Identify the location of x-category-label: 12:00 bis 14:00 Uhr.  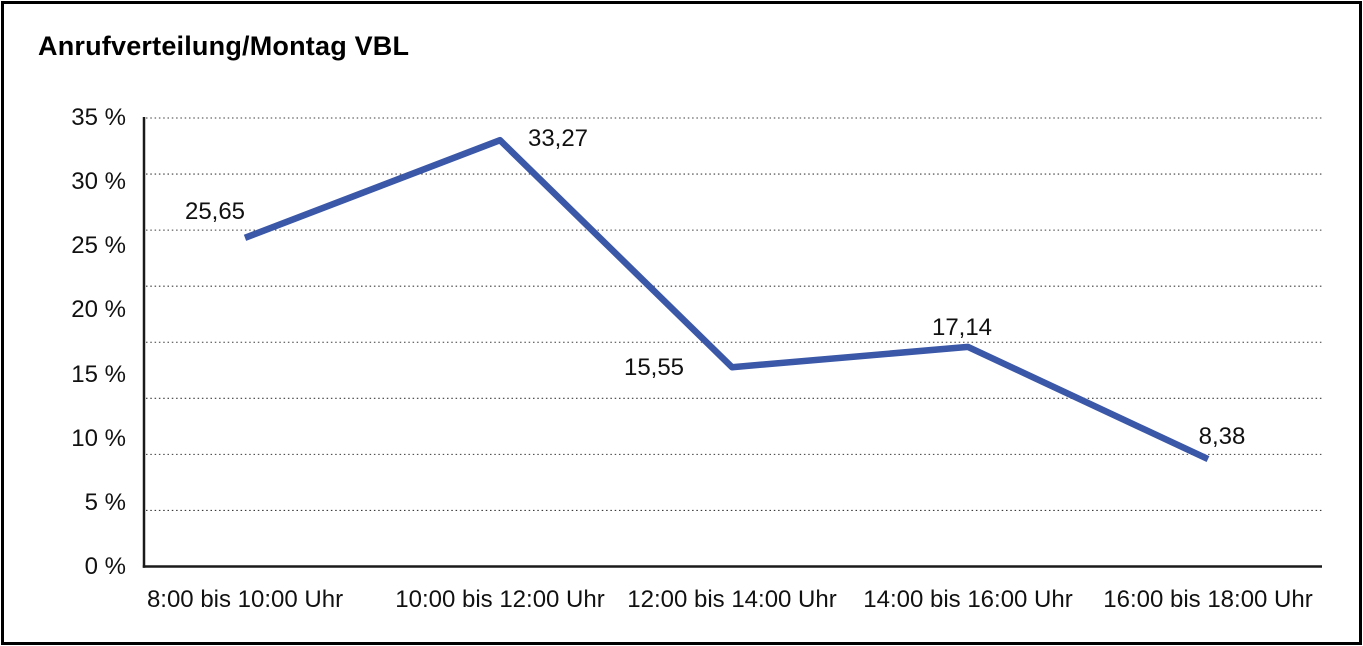
(732, 599).